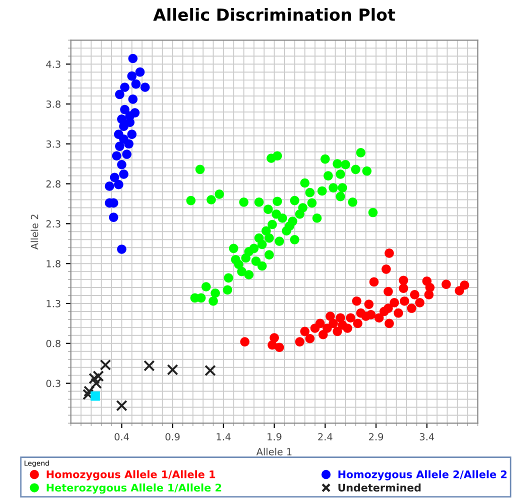 This screenshot has width=521, height=502. Describe the element at coordinates (376, 436) in the screenshot. I see `x-tick-label: 2.9` at that location.